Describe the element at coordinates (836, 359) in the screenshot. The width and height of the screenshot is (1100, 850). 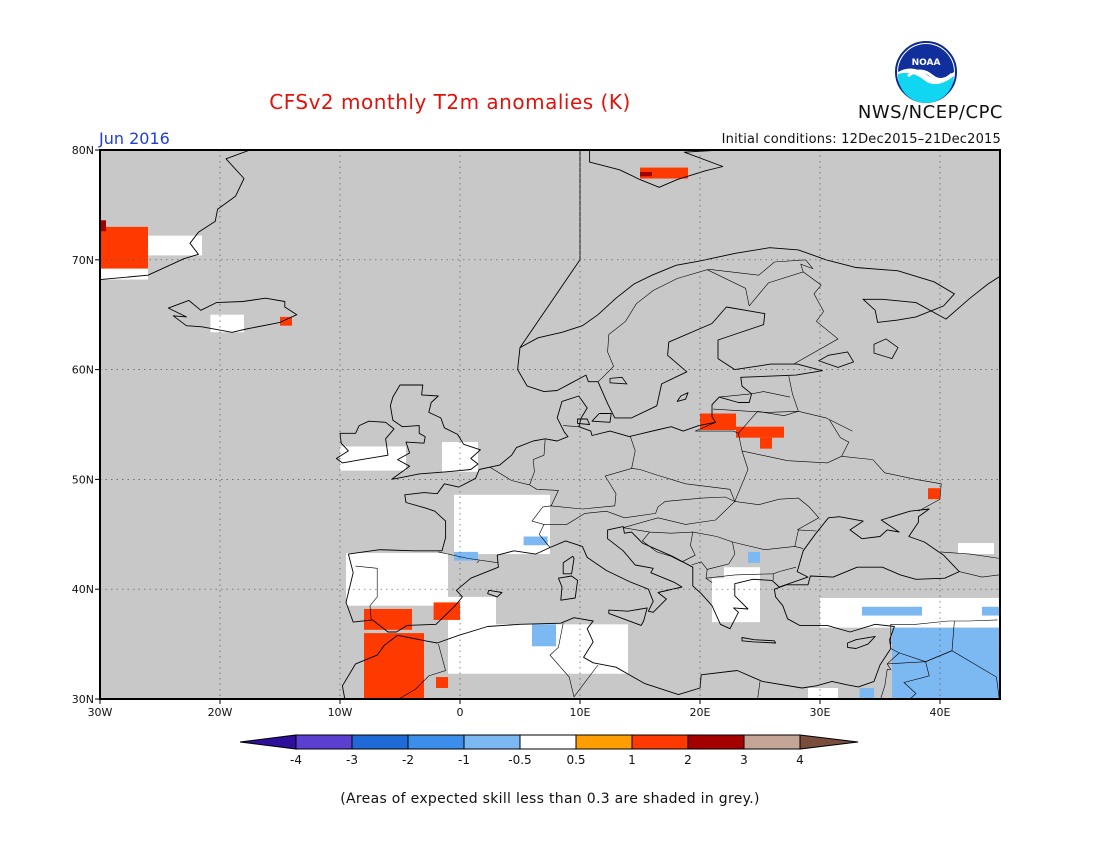
I see `lake-lake-ladoga` at that location.